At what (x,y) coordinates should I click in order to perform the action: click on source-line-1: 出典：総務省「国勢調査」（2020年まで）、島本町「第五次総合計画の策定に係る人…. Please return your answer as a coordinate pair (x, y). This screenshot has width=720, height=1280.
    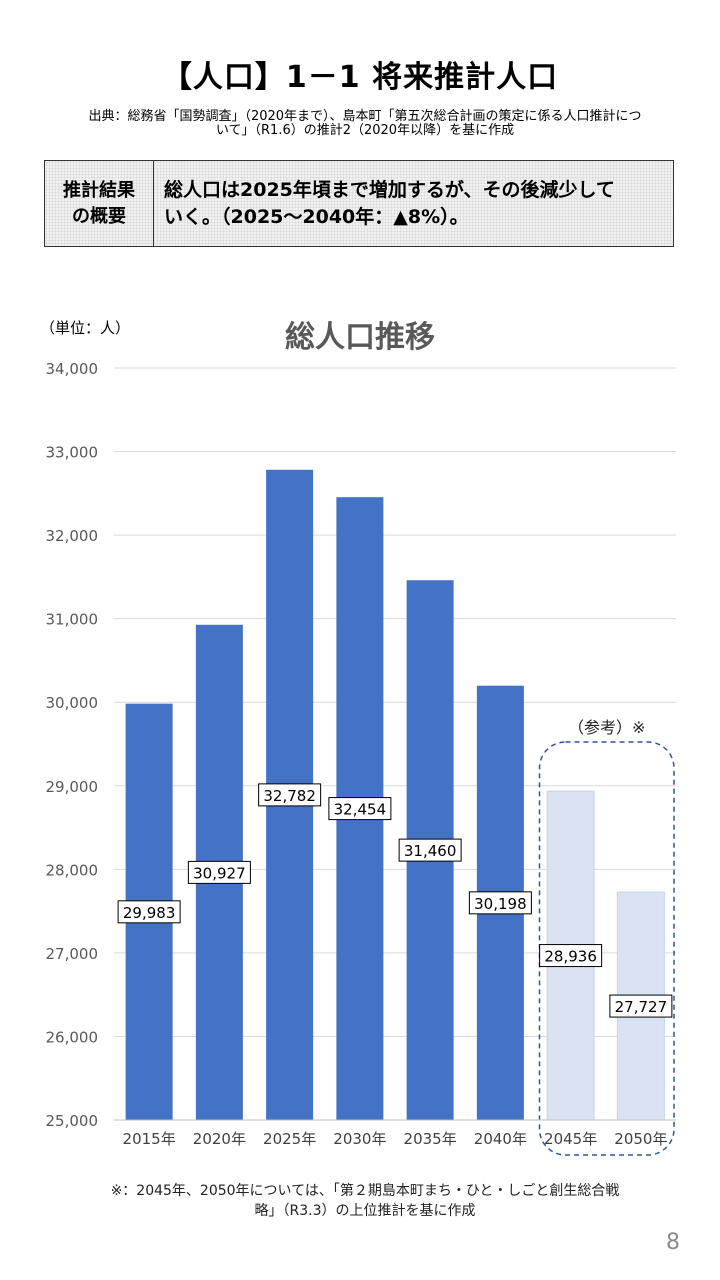
    Looking at the image, I should click on (365, 116).